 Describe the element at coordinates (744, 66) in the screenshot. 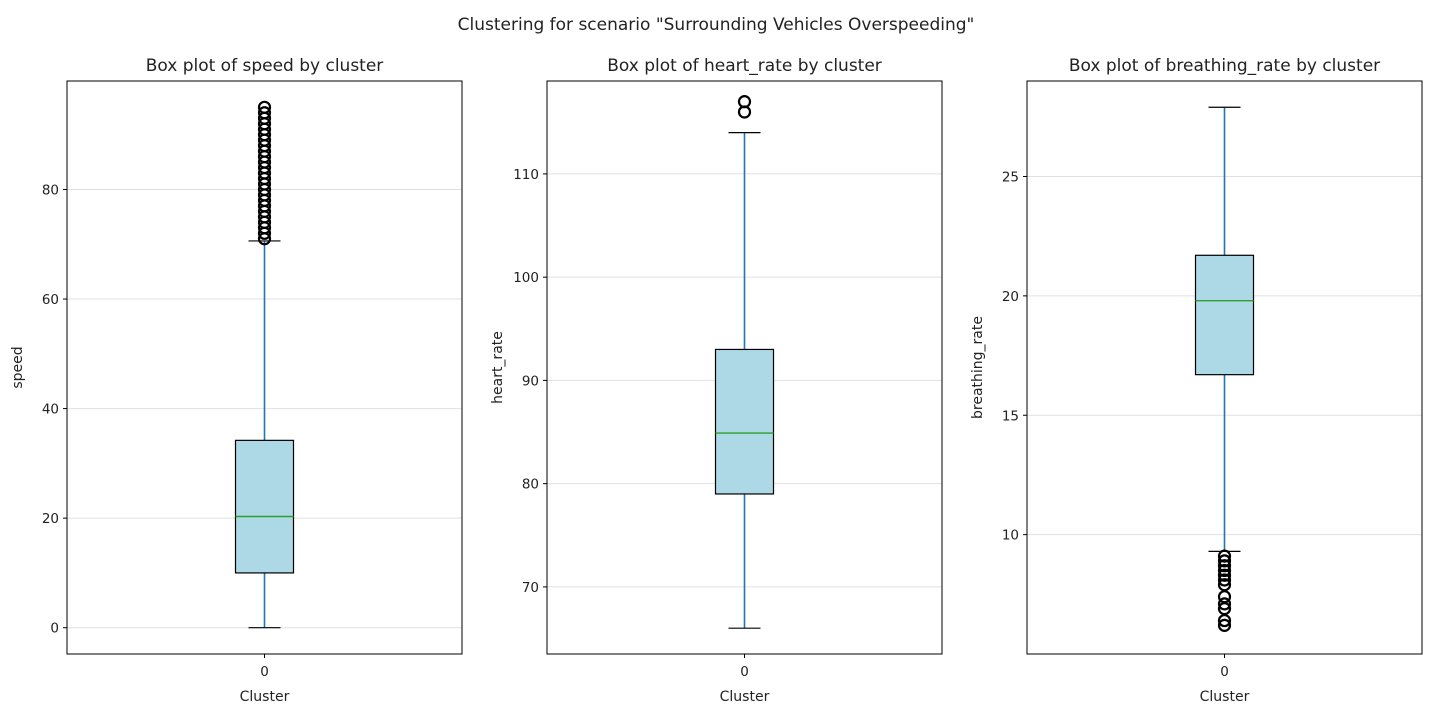

I see `panel-title-heart-rate: Box plot of heart_rate by cluster` at that location.